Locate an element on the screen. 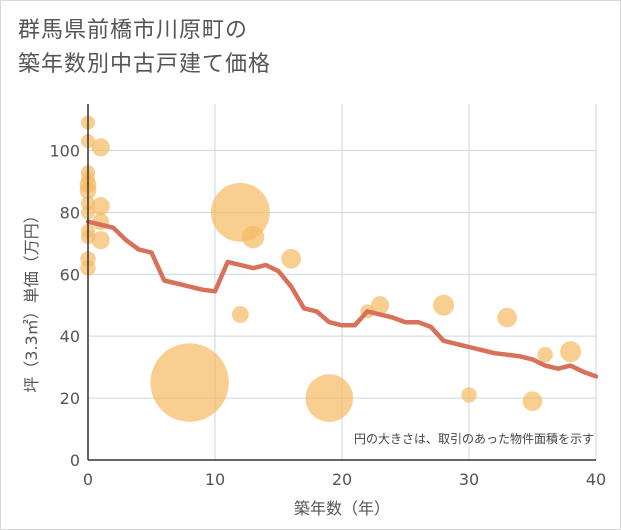 This screenshot has height=530, width=621. x-axis-title: 築年数（年） is located at coordinates (342, 508).